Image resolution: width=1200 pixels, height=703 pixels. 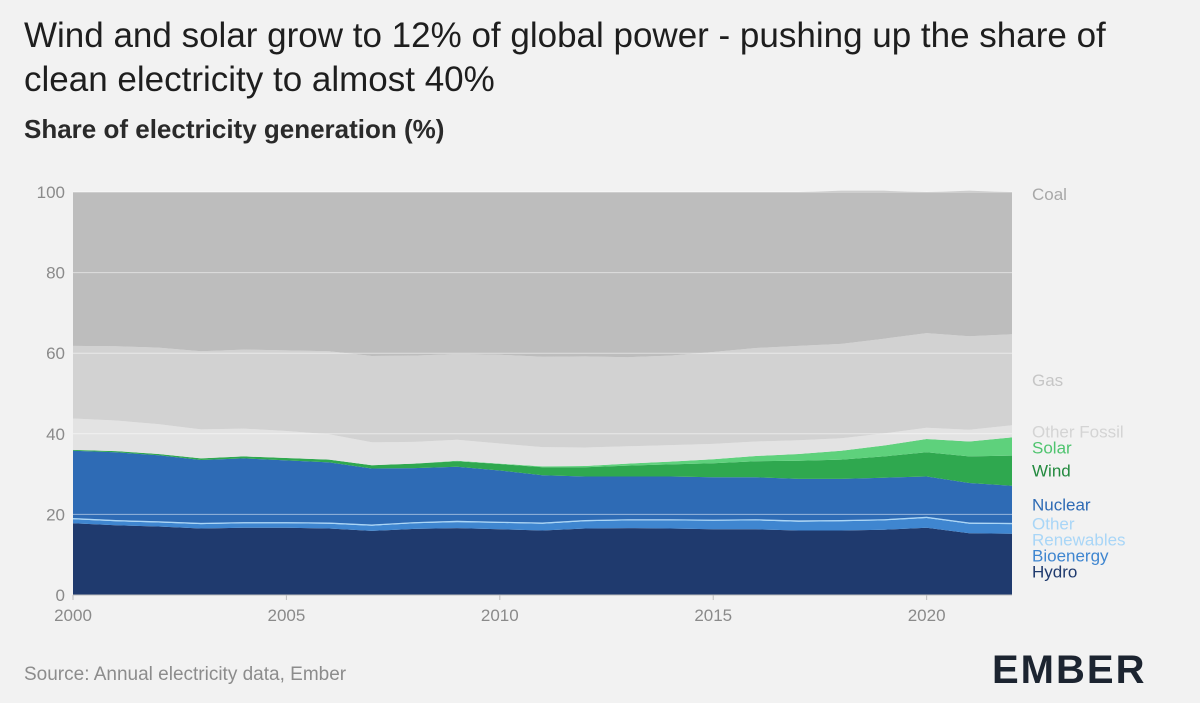 I want to click on y-tick-label: 40, so click(x=55, y=434).